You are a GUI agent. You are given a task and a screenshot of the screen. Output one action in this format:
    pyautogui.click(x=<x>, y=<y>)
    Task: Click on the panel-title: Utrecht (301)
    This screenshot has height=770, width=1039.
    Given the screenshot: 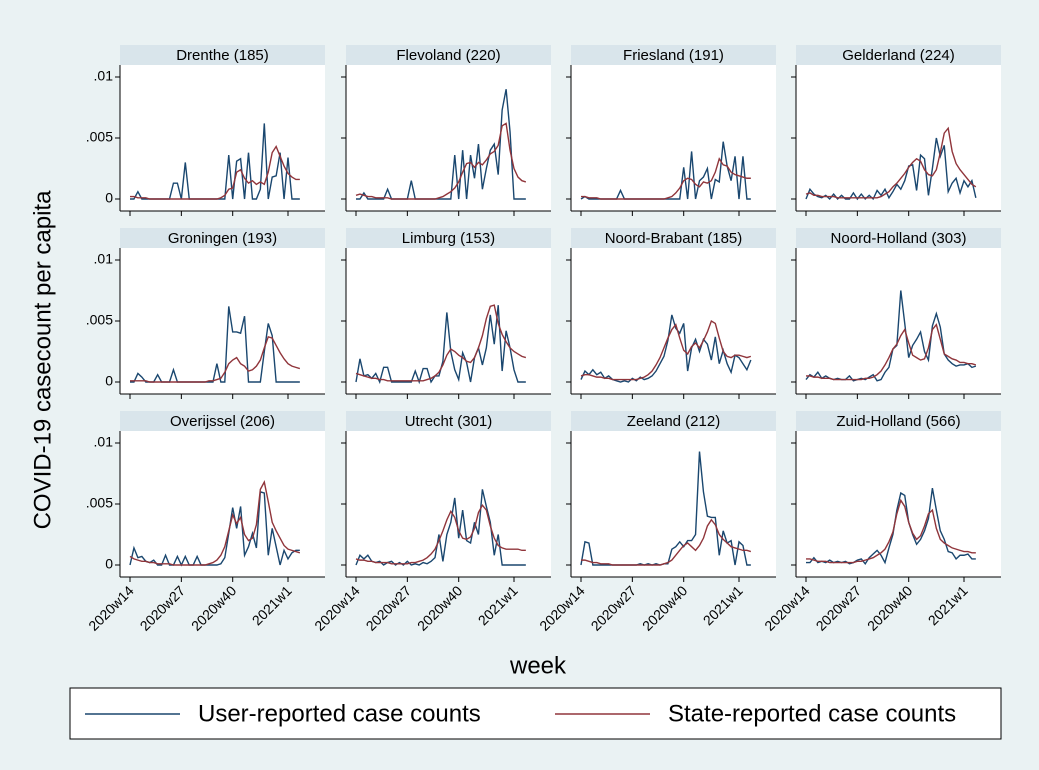 What is the action you would take?
    pyautogui.click(x=449, y=421)
    